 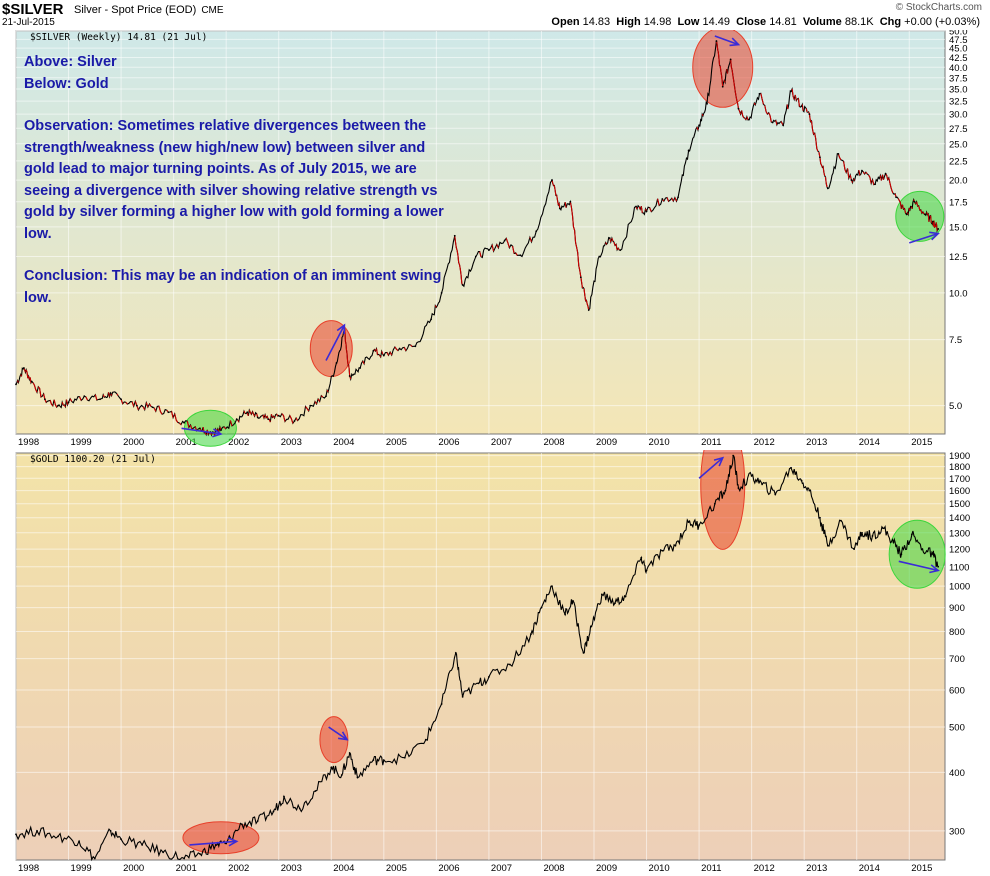 What do you see at coordinates (711, 868) in the screenshot?
I see `x-tick-label: 2011` at bounding box center [711, 868].